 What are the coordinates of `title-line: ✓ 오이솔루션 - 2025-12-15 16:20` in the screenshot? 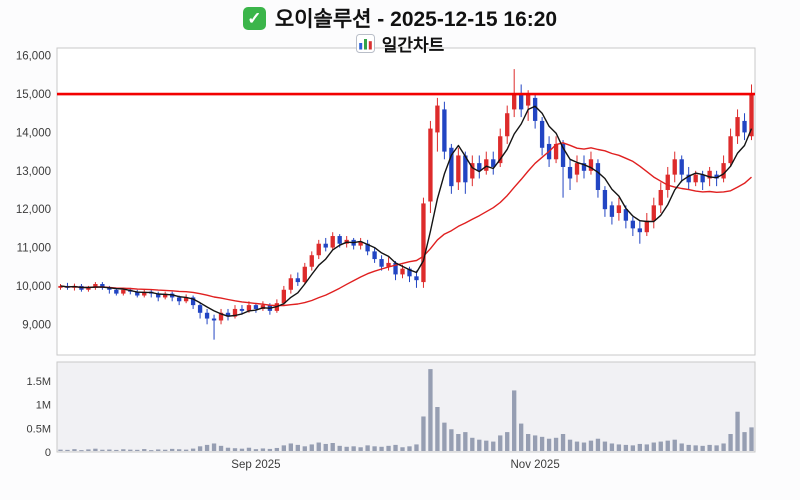 It's located at (400, 18).